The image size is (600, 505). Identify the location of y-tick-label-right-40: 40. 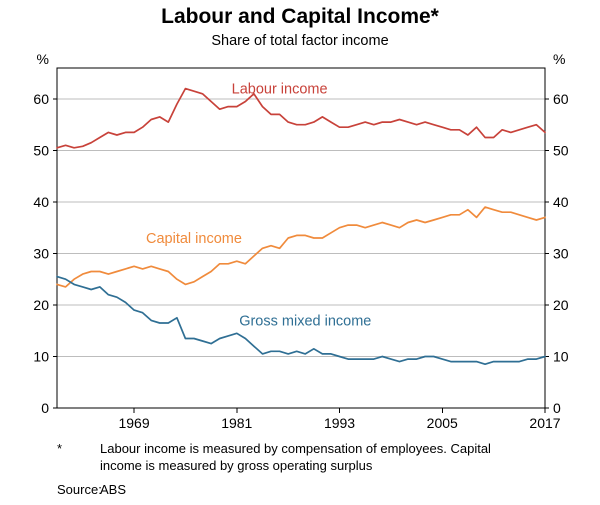
(561, 202).